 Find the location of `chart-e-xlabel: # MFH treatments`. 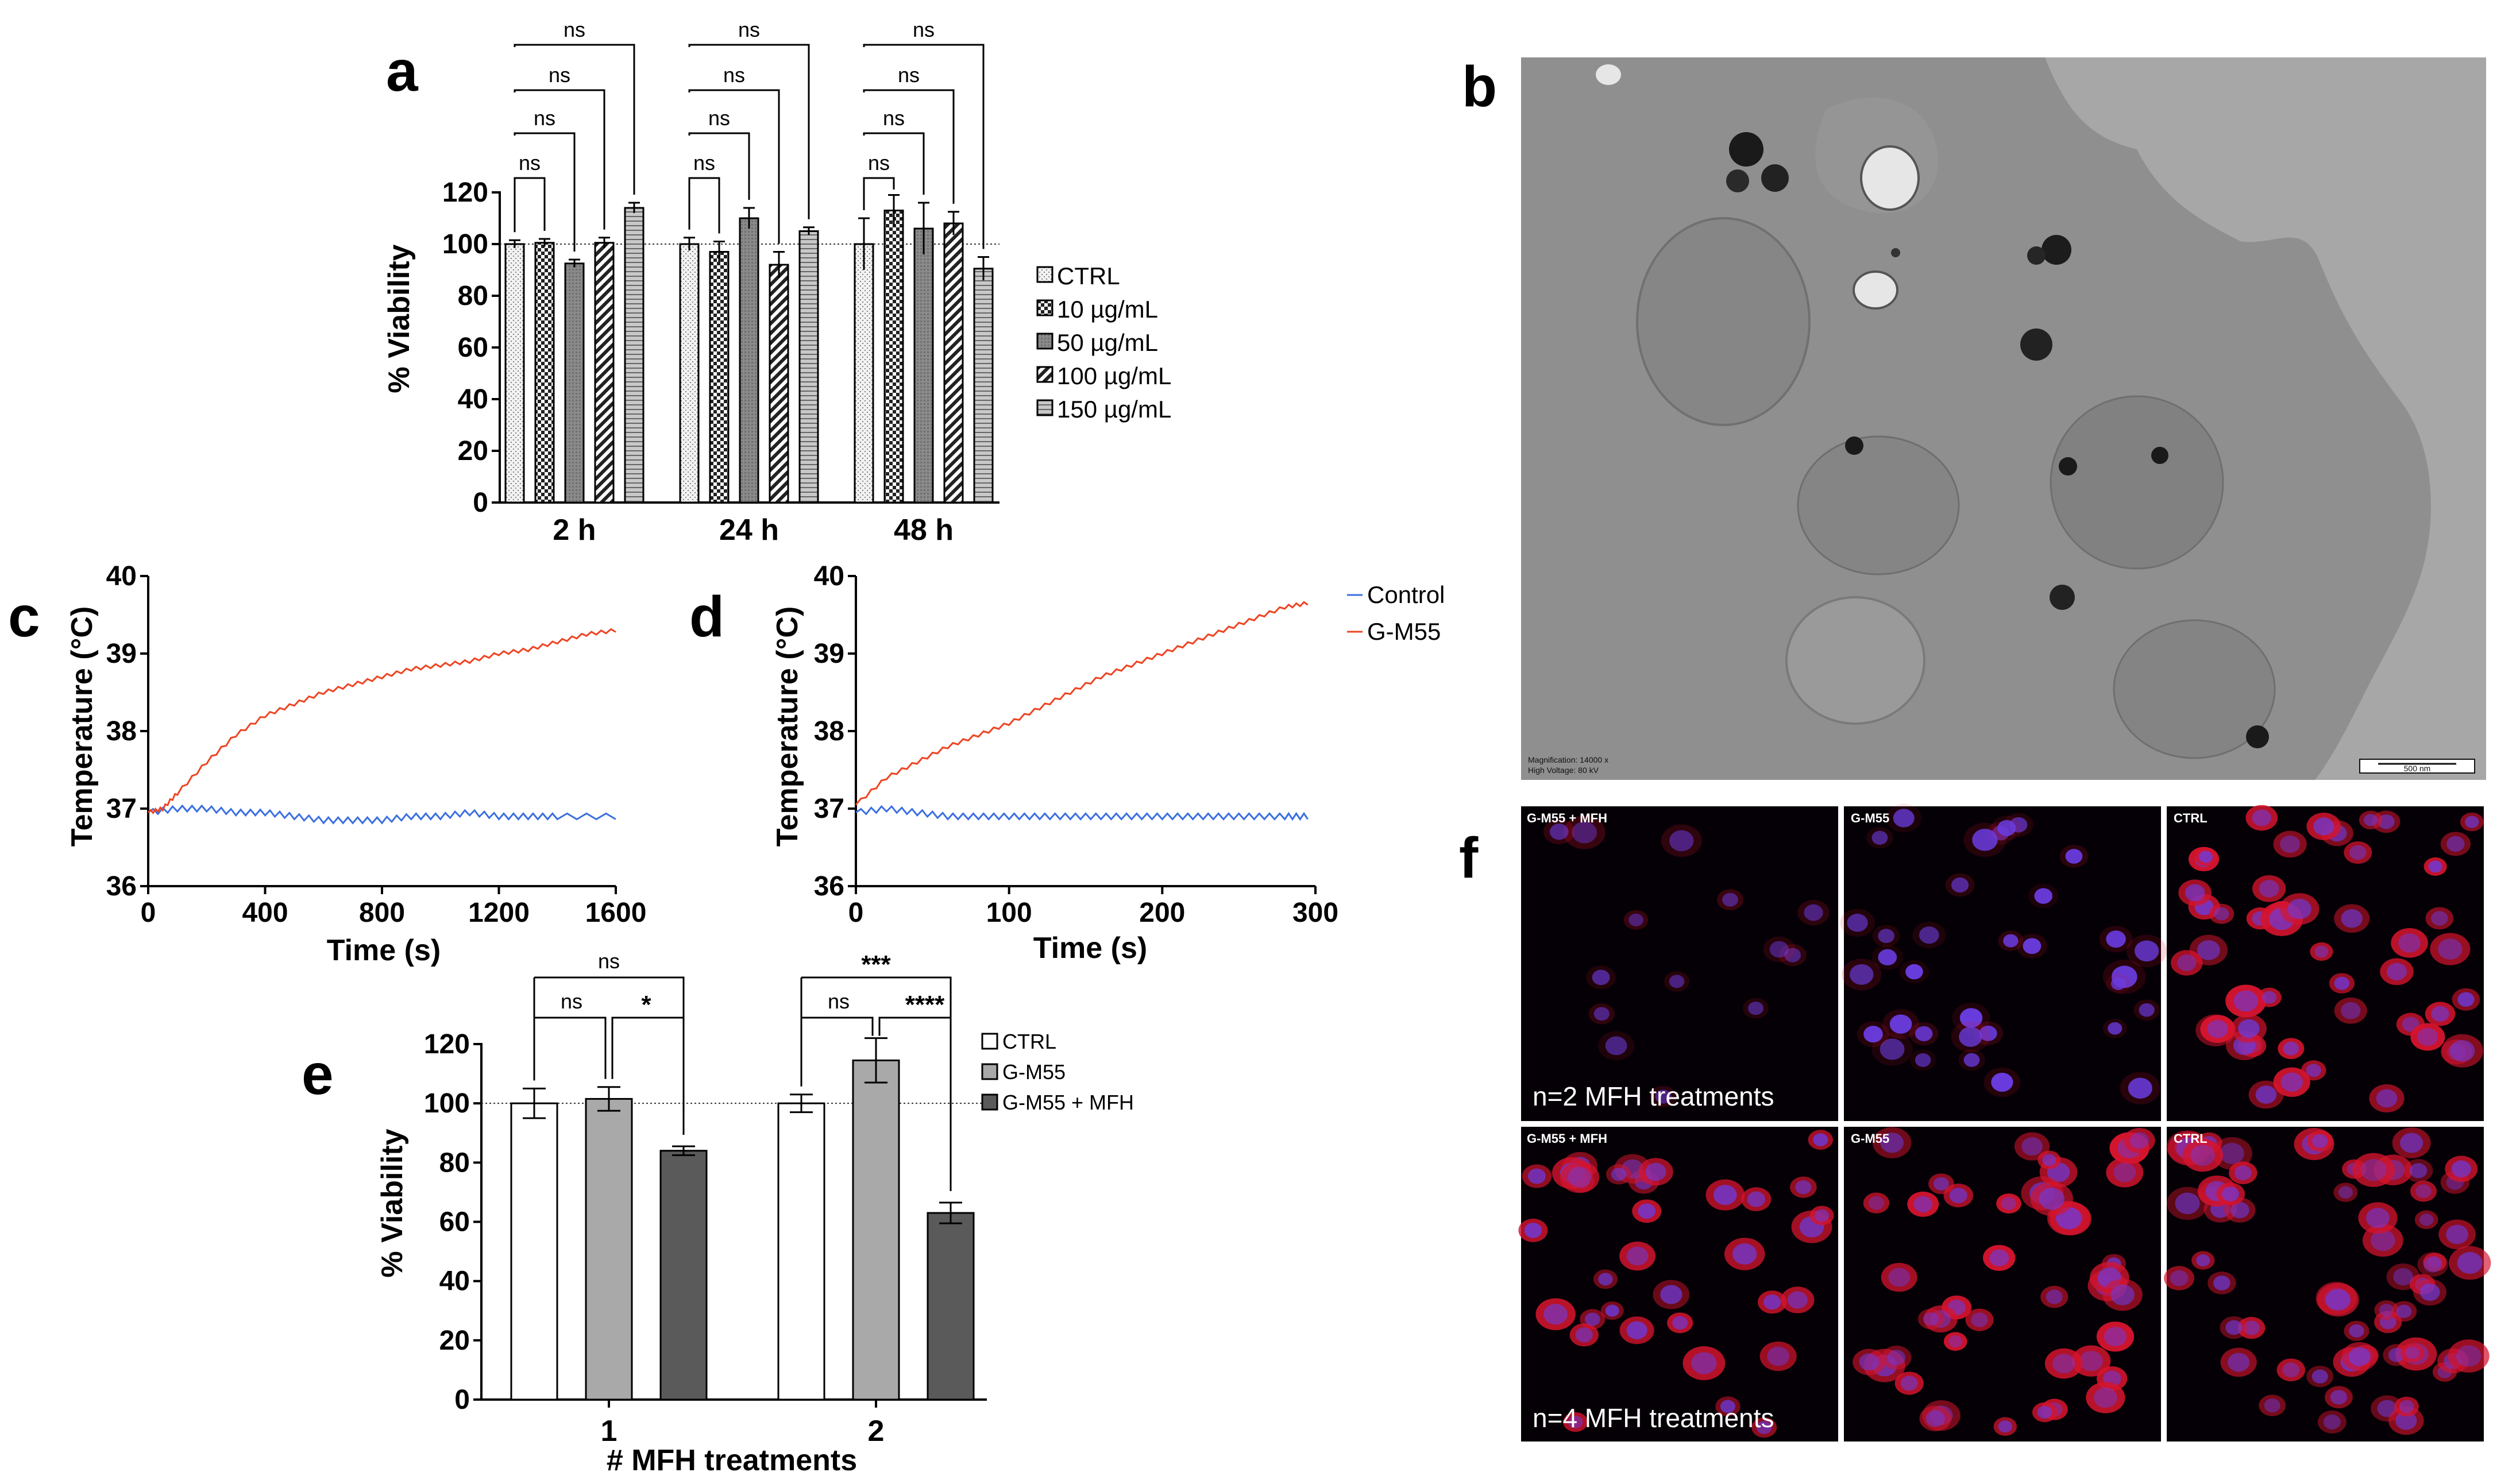

chart-e-xlabel: # MFH treatments is located at coordinates (732, 1460).